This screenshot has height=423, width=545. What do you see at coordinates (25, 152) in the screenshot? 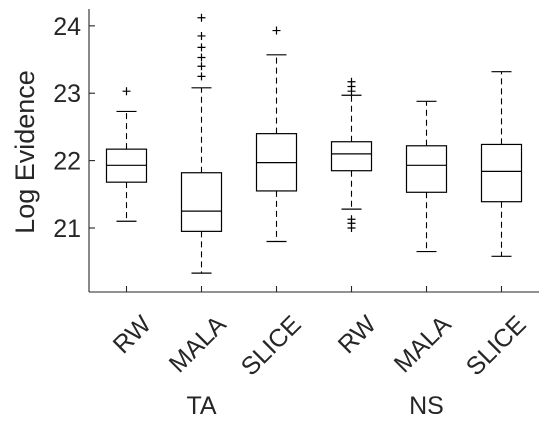
I see `y-axis-label: Log Evidence` at bounding box center [25, 152].